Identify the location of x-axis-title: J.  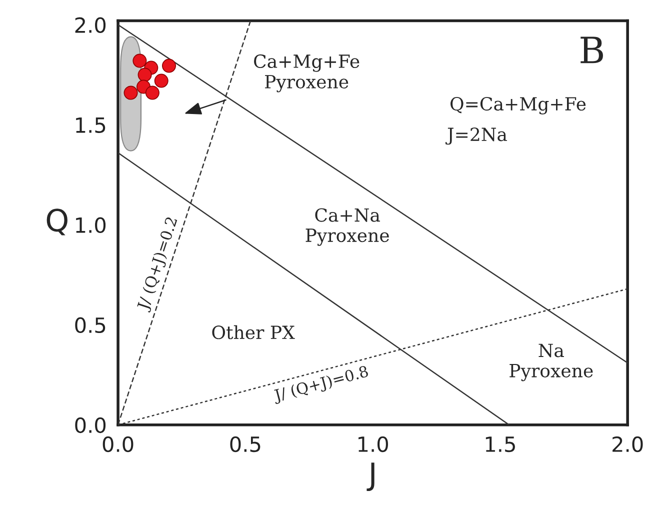
(370, 477).